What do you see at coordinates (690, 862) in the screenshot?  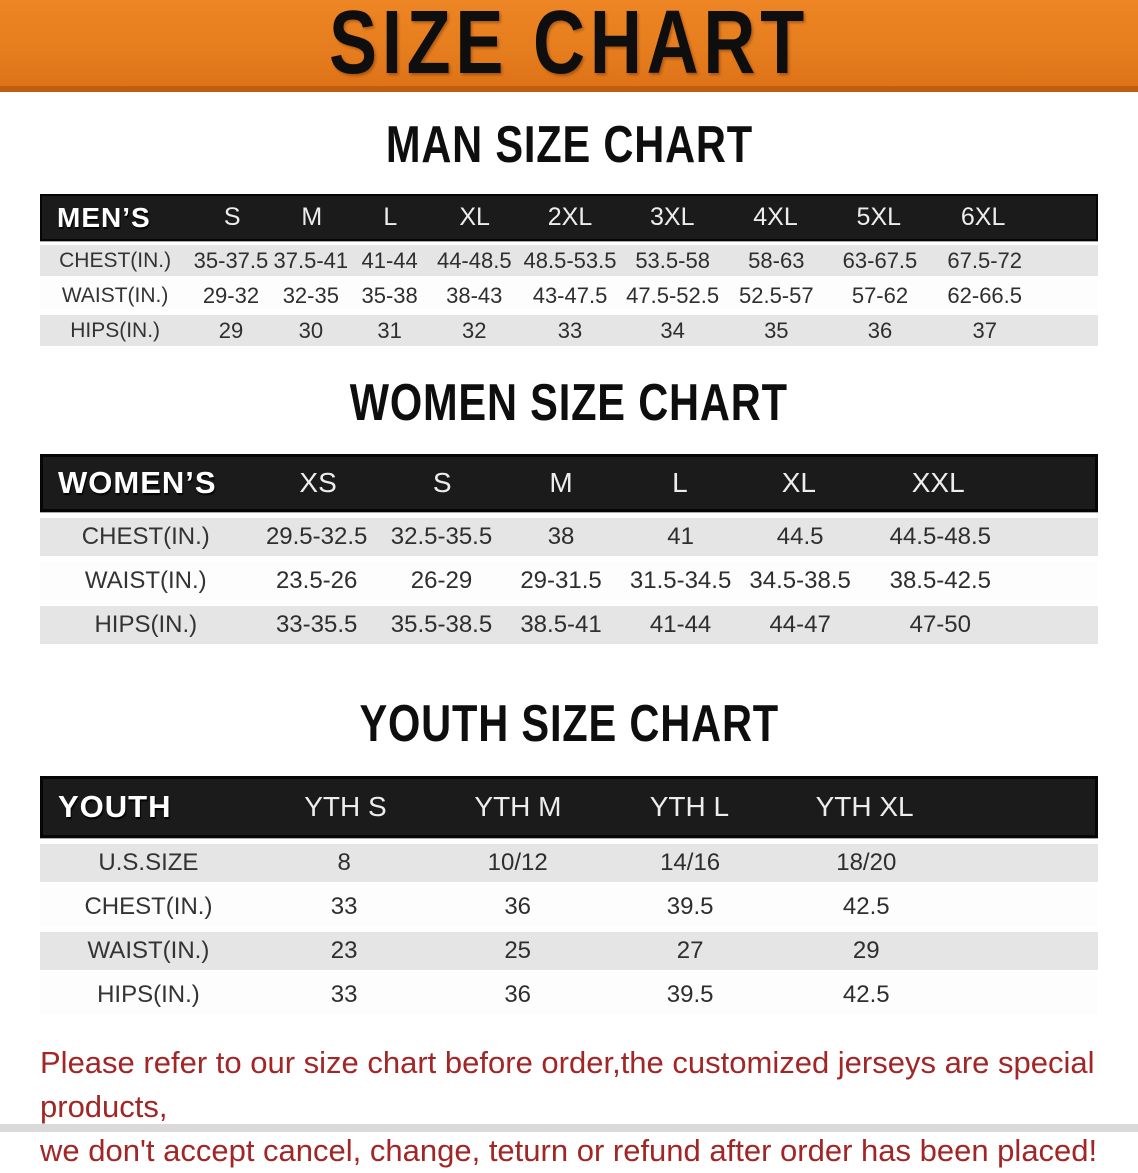 I see `cell-value: 14/16` at bounding box center [690, 862].